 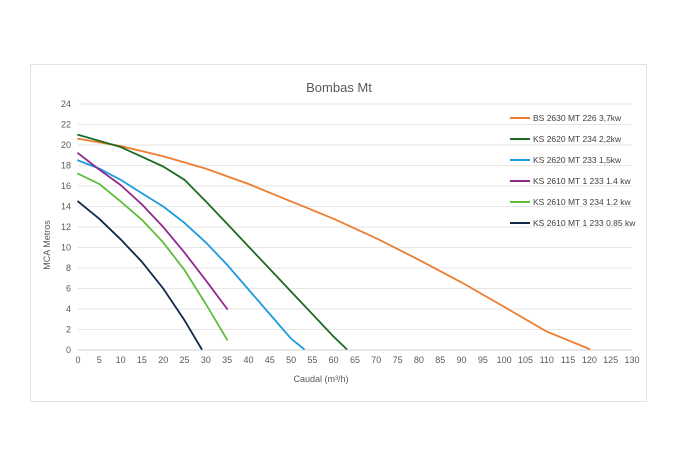 I want to click on x-tick-label: 110, so click(x=547, y=360).